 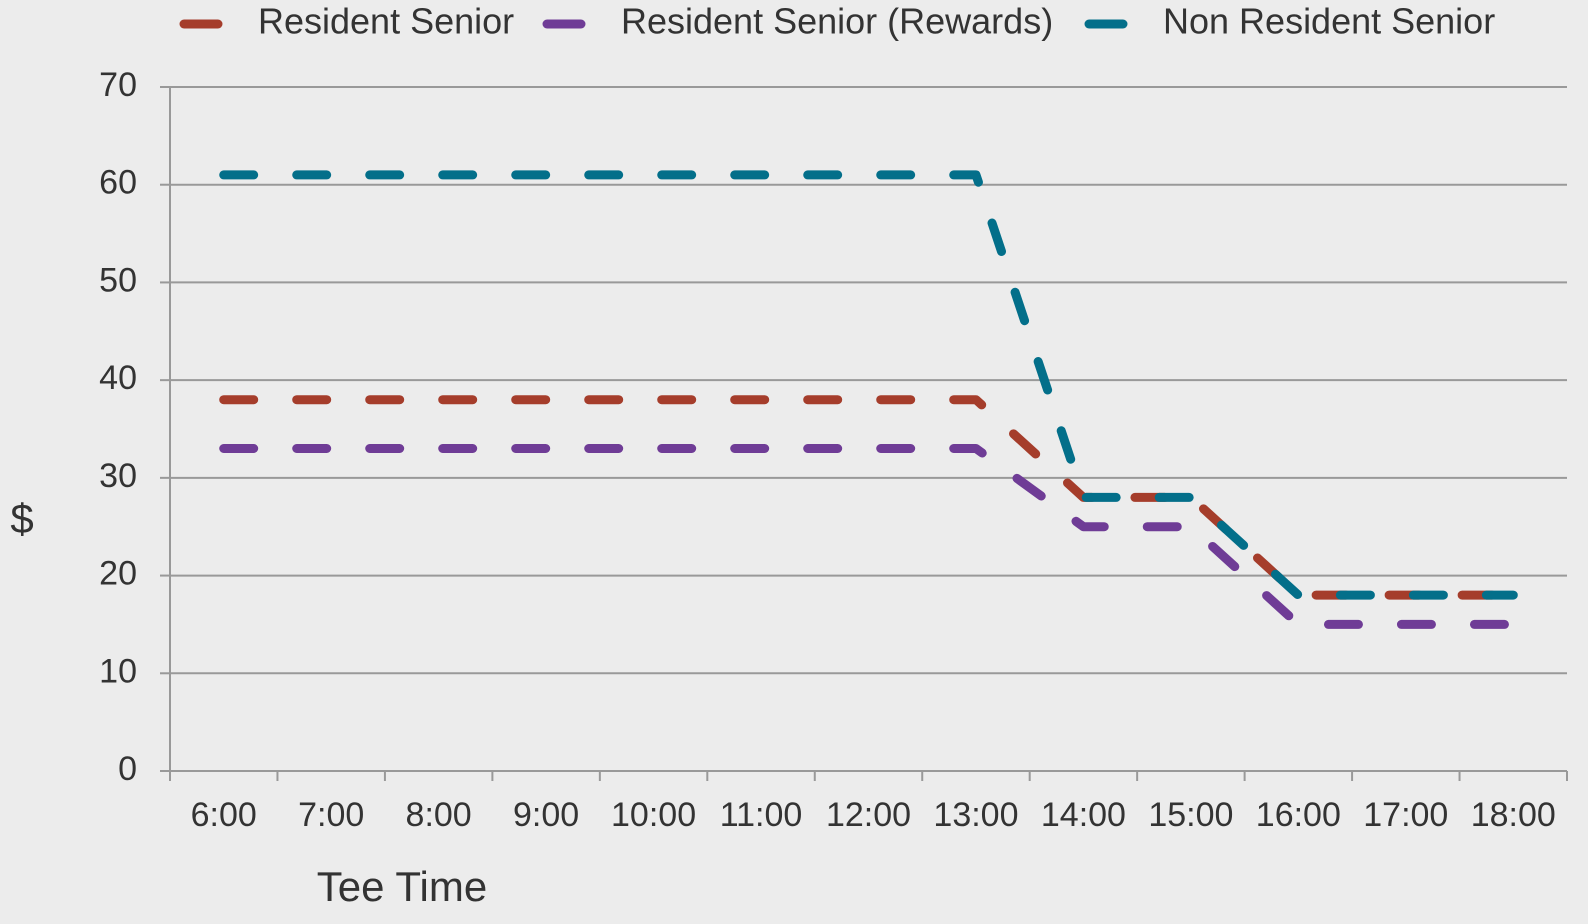 I want to click on x-tick-label: 6:00, so click(x=224, y=815).